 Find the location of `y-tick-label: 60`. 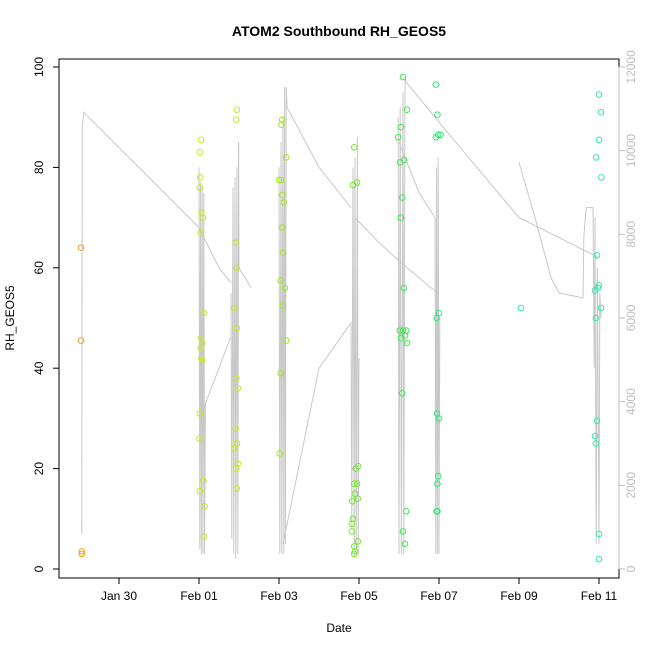

y-tick-label: 60 is located at coordinates (39, 268).